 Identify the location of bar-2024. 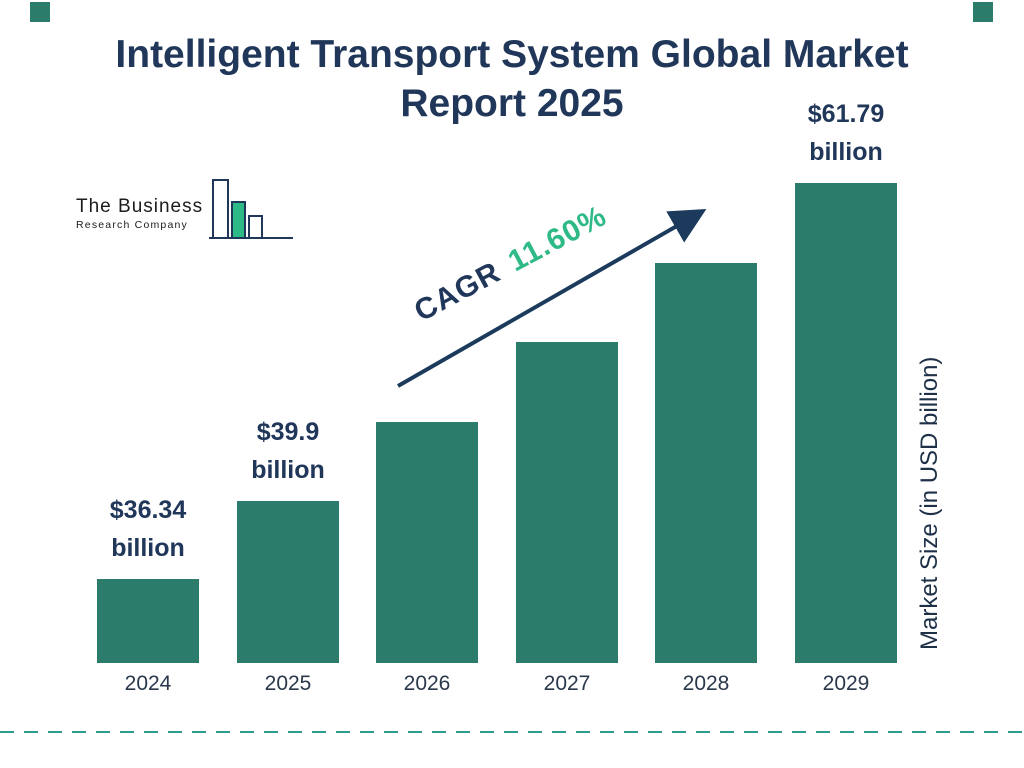
(148, 621).